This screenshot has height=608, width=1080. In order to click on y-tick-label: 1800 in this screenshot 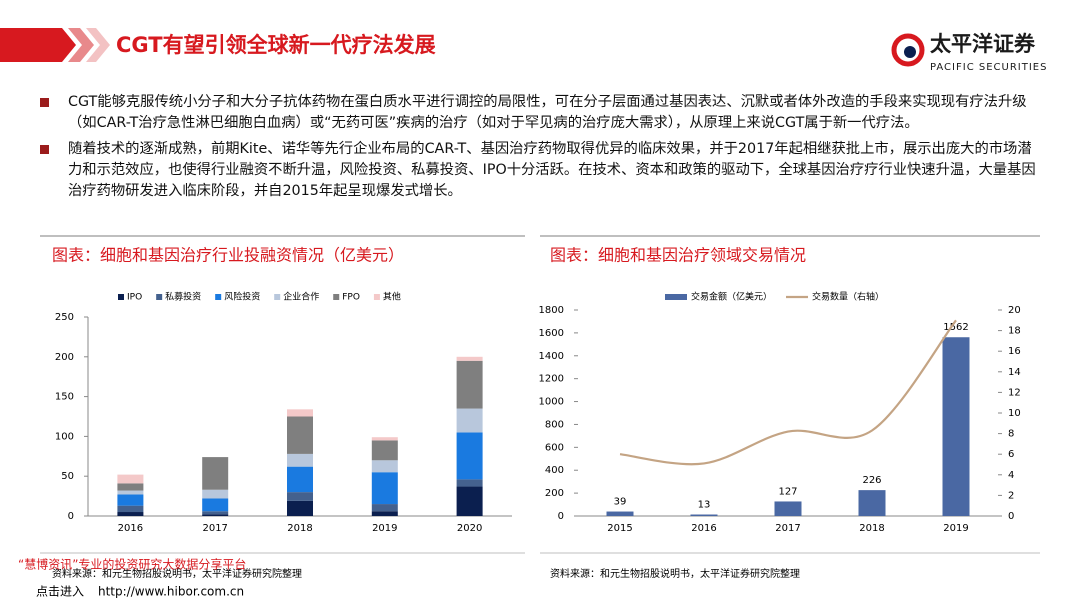, I will do `click(551, 310)`.